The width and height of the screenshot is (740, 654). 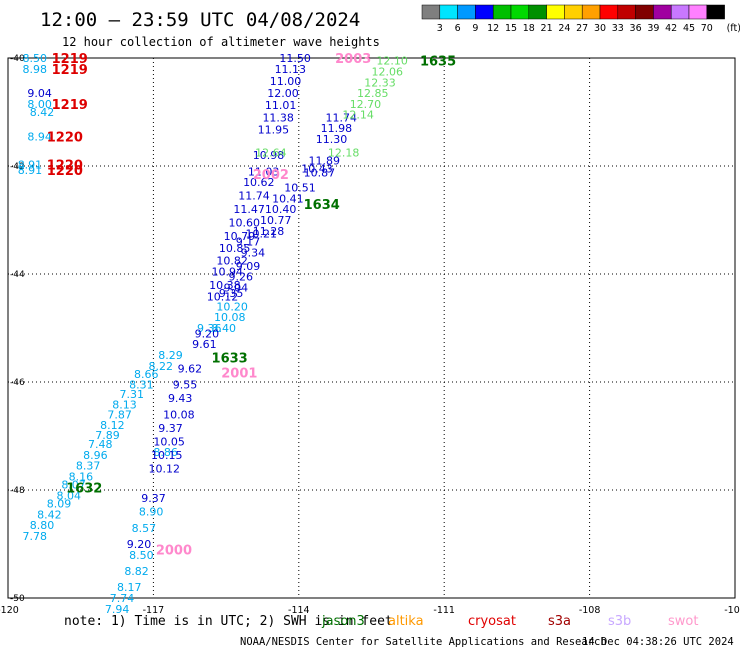 What do you see at coordinates (511, 28) in the screenshot?
I see `color-scale-label: 15` at bounding box center [511, 28].